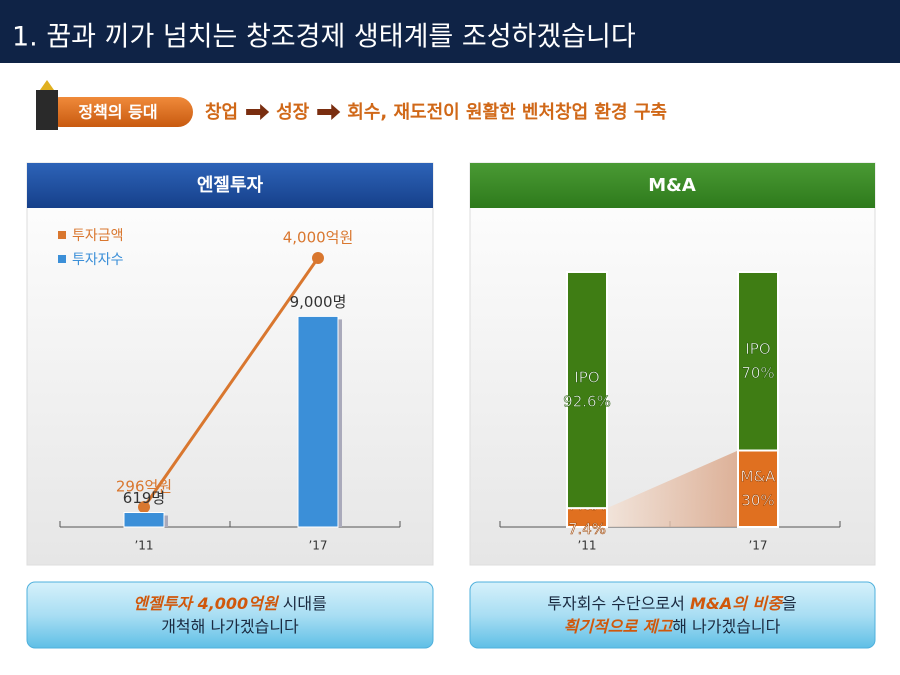 This screenshot has height=675, width=900. I want to click on lighthouse-icon, so click(47, 110).